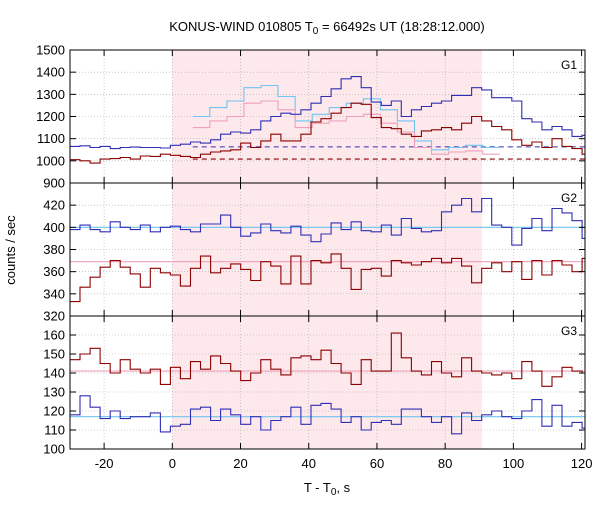 This screenshot has width=600, height=505. I want to click on x-tick-label: 80, so click(445, 463).